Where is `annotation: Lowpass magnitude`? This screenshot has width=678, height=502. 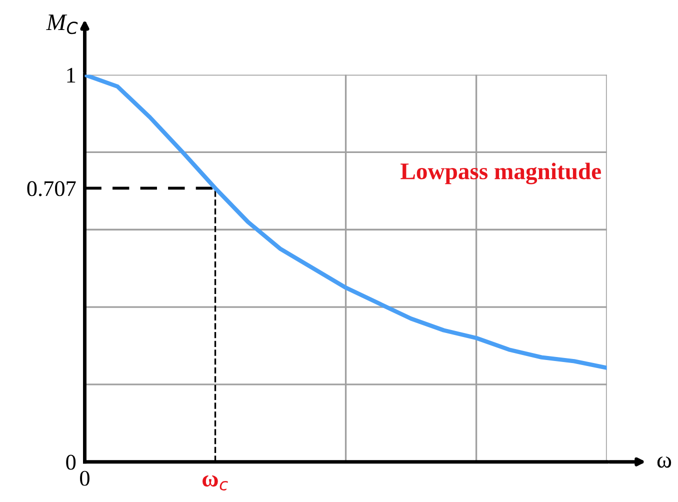 annotation: Lowpass magnitude is located at coordinates (500, 173).